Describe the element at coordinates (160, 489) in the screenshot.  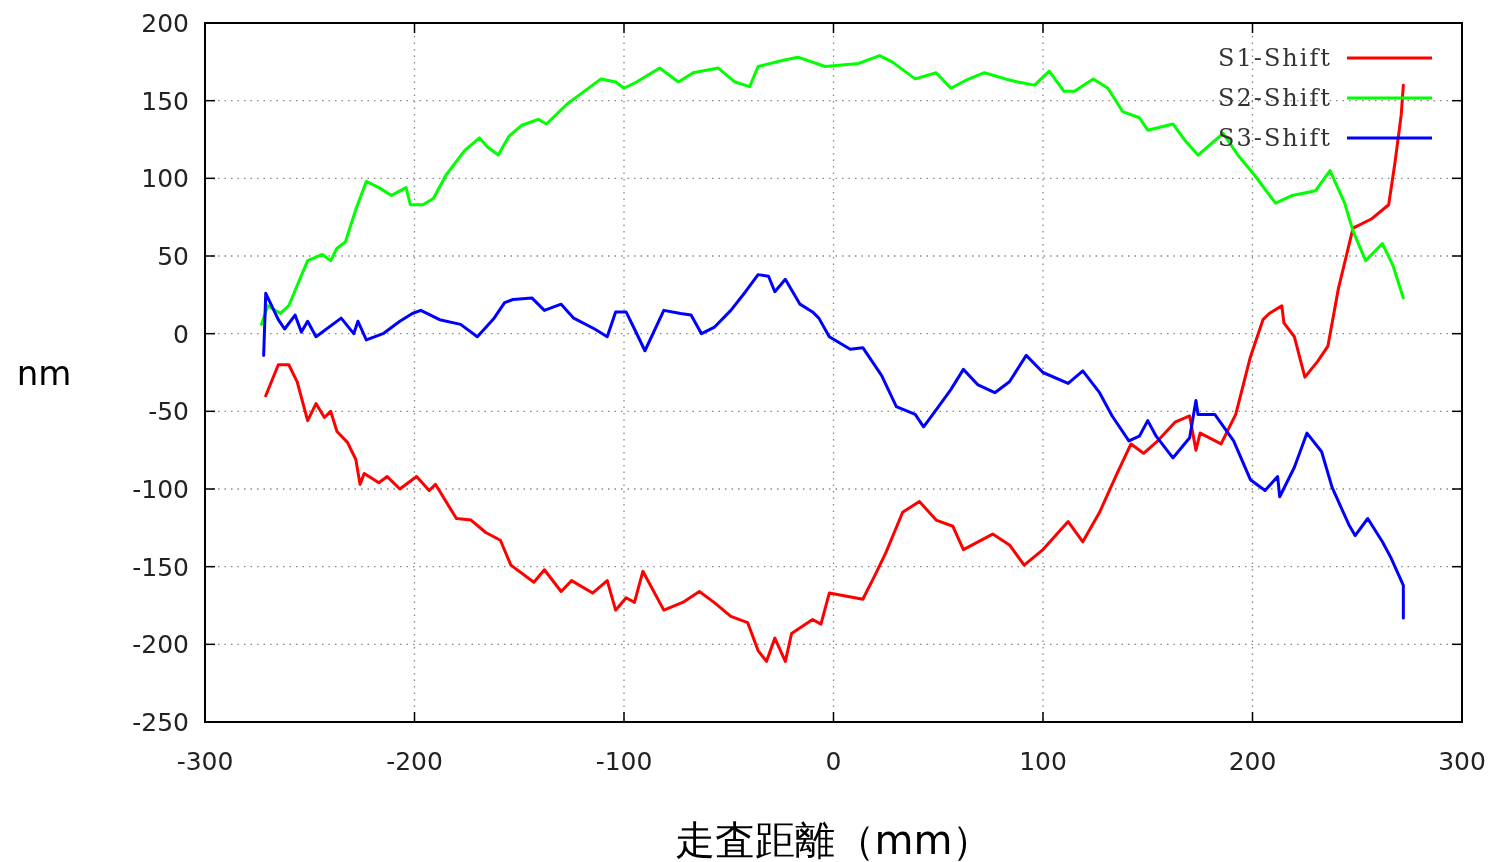
I see `y-tick-label: -100` at that location.